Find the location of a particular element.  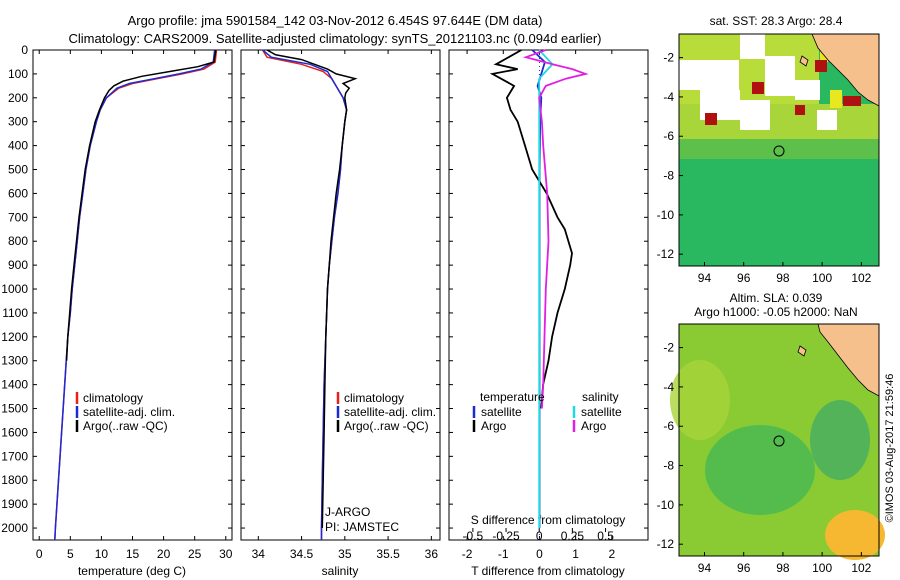

map1 is located at coordinates (779, 150).